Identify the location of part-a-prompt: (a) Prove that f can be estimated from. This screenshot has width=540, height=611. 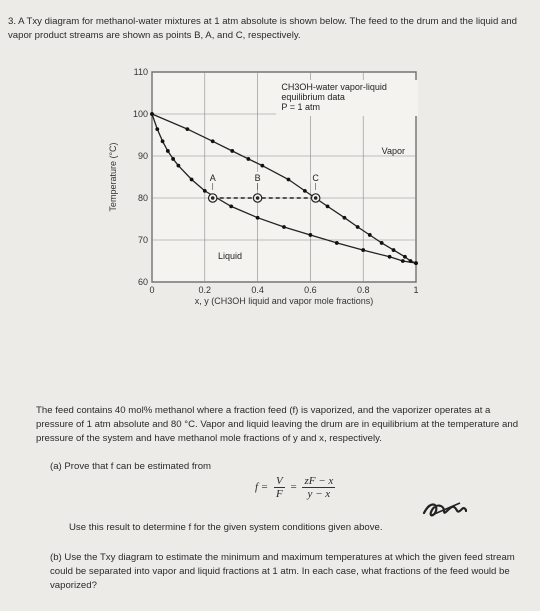
(131, 466).